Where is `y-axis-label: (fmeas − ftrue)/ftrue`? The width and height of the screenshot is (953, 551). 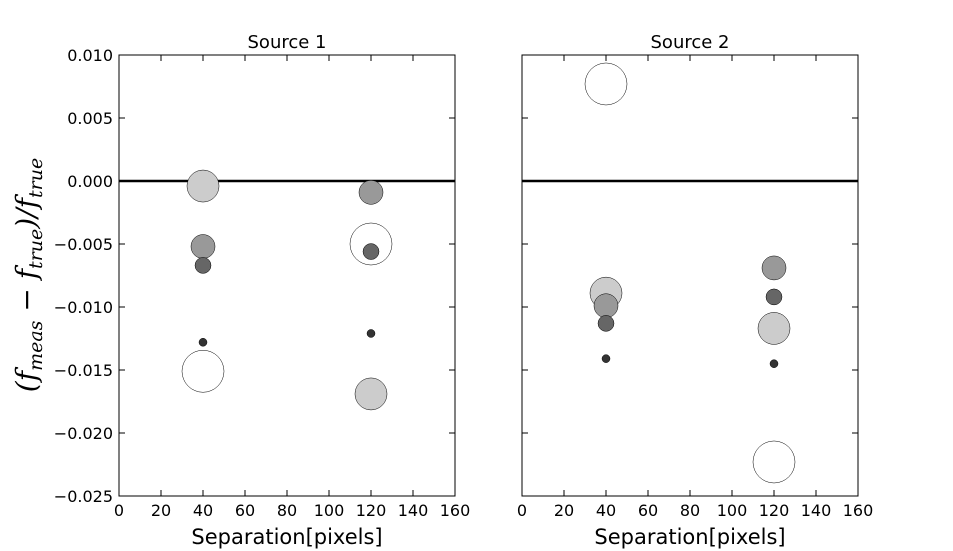 y-axis-label: (fmeas − ftrue)/ftrue is located at coordinates (28, 275).